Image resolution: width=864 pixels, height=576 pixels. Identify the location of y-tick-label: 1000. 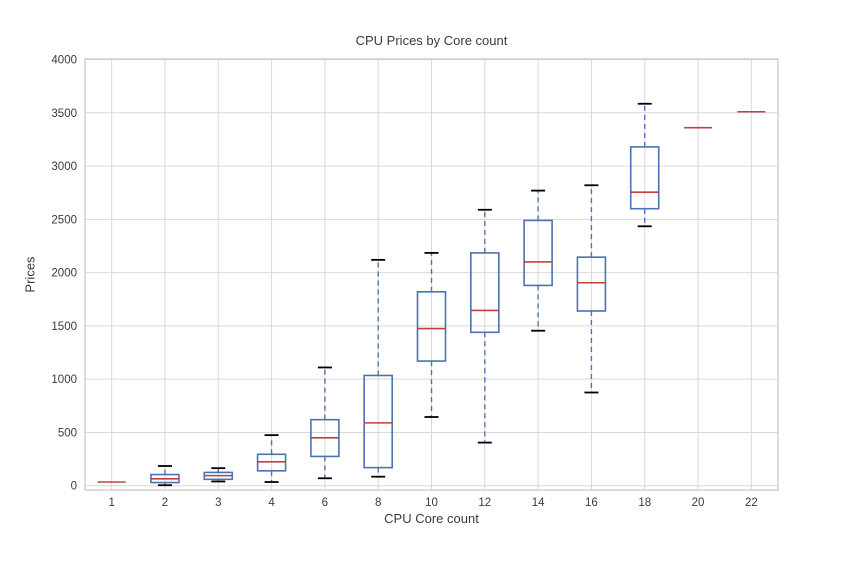
(64, 380).